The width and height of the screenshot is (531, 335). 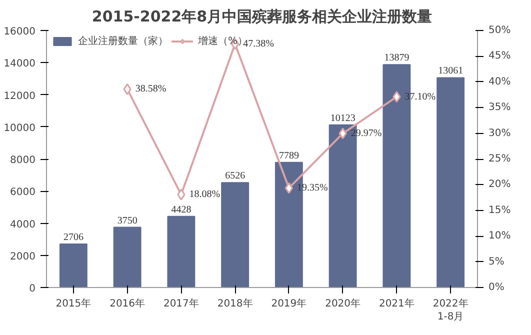 What do you see at coordinates (499, 30) in the screenshot?
I see `y2-tick-label: 50%` at bounding box center [499, 30].